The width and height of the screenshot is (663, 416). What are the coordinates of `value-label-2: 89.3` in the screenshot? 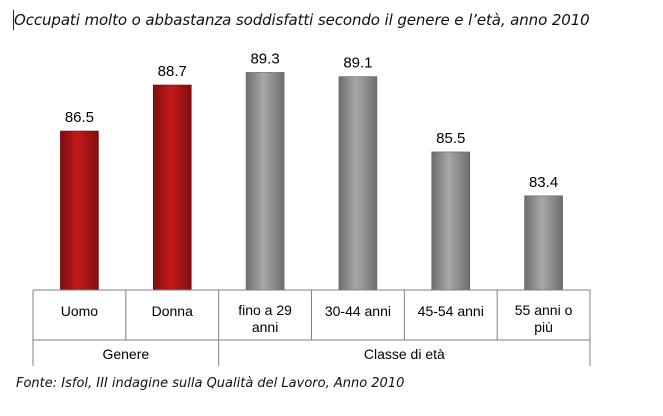 It's located at (264, 58).